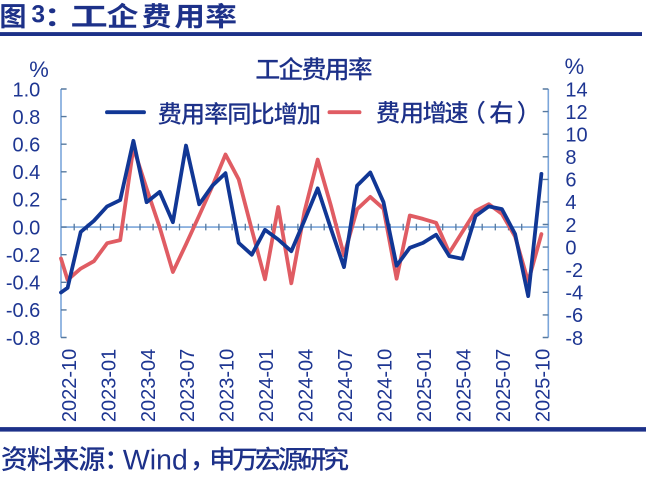 This screenshot has height=485, width=646. Describe the element at coordinates (576, 136) in the screenshot. I see `svg-text: 10` at that location.